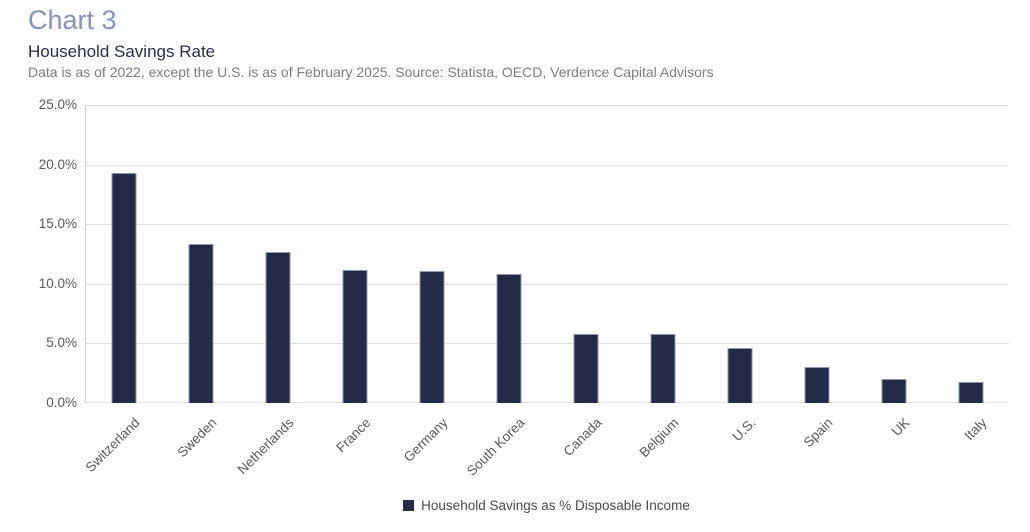 This screenshot has width=1030, height=532. Describe the element at coordinates (432, 336) in the screenshot. I see `bar-germany` at that location.